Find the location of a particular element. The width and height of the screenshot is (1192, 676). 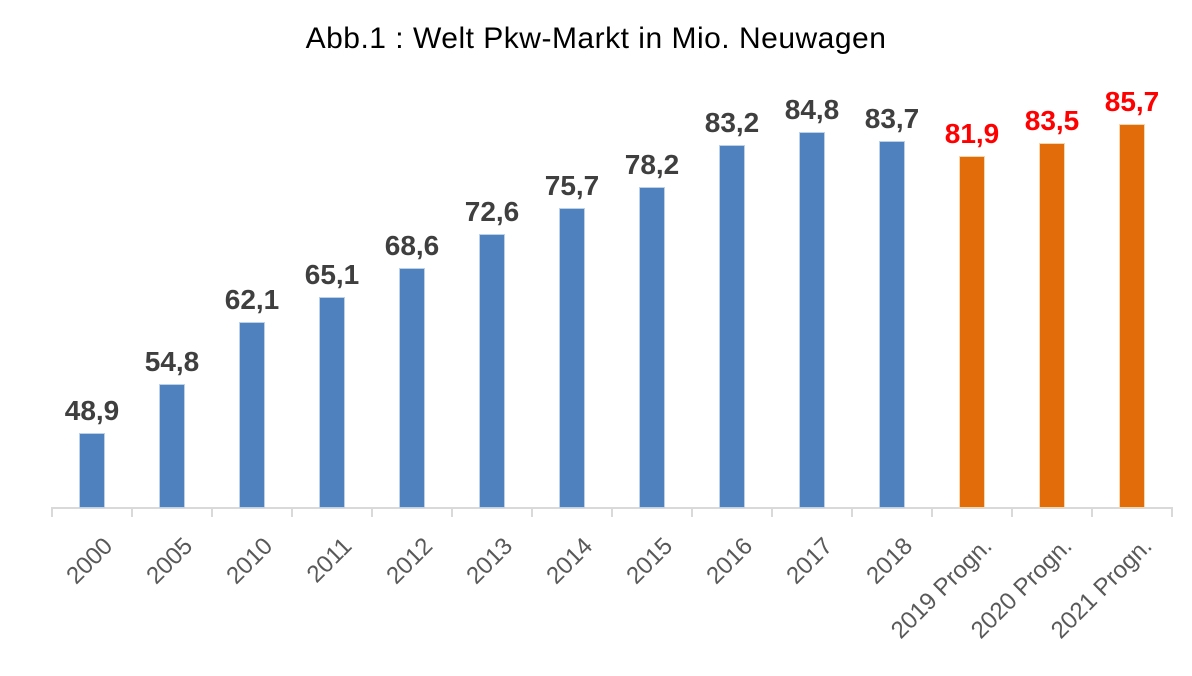

bar-value-label: 81,9 is located at coordinates (972, 133).